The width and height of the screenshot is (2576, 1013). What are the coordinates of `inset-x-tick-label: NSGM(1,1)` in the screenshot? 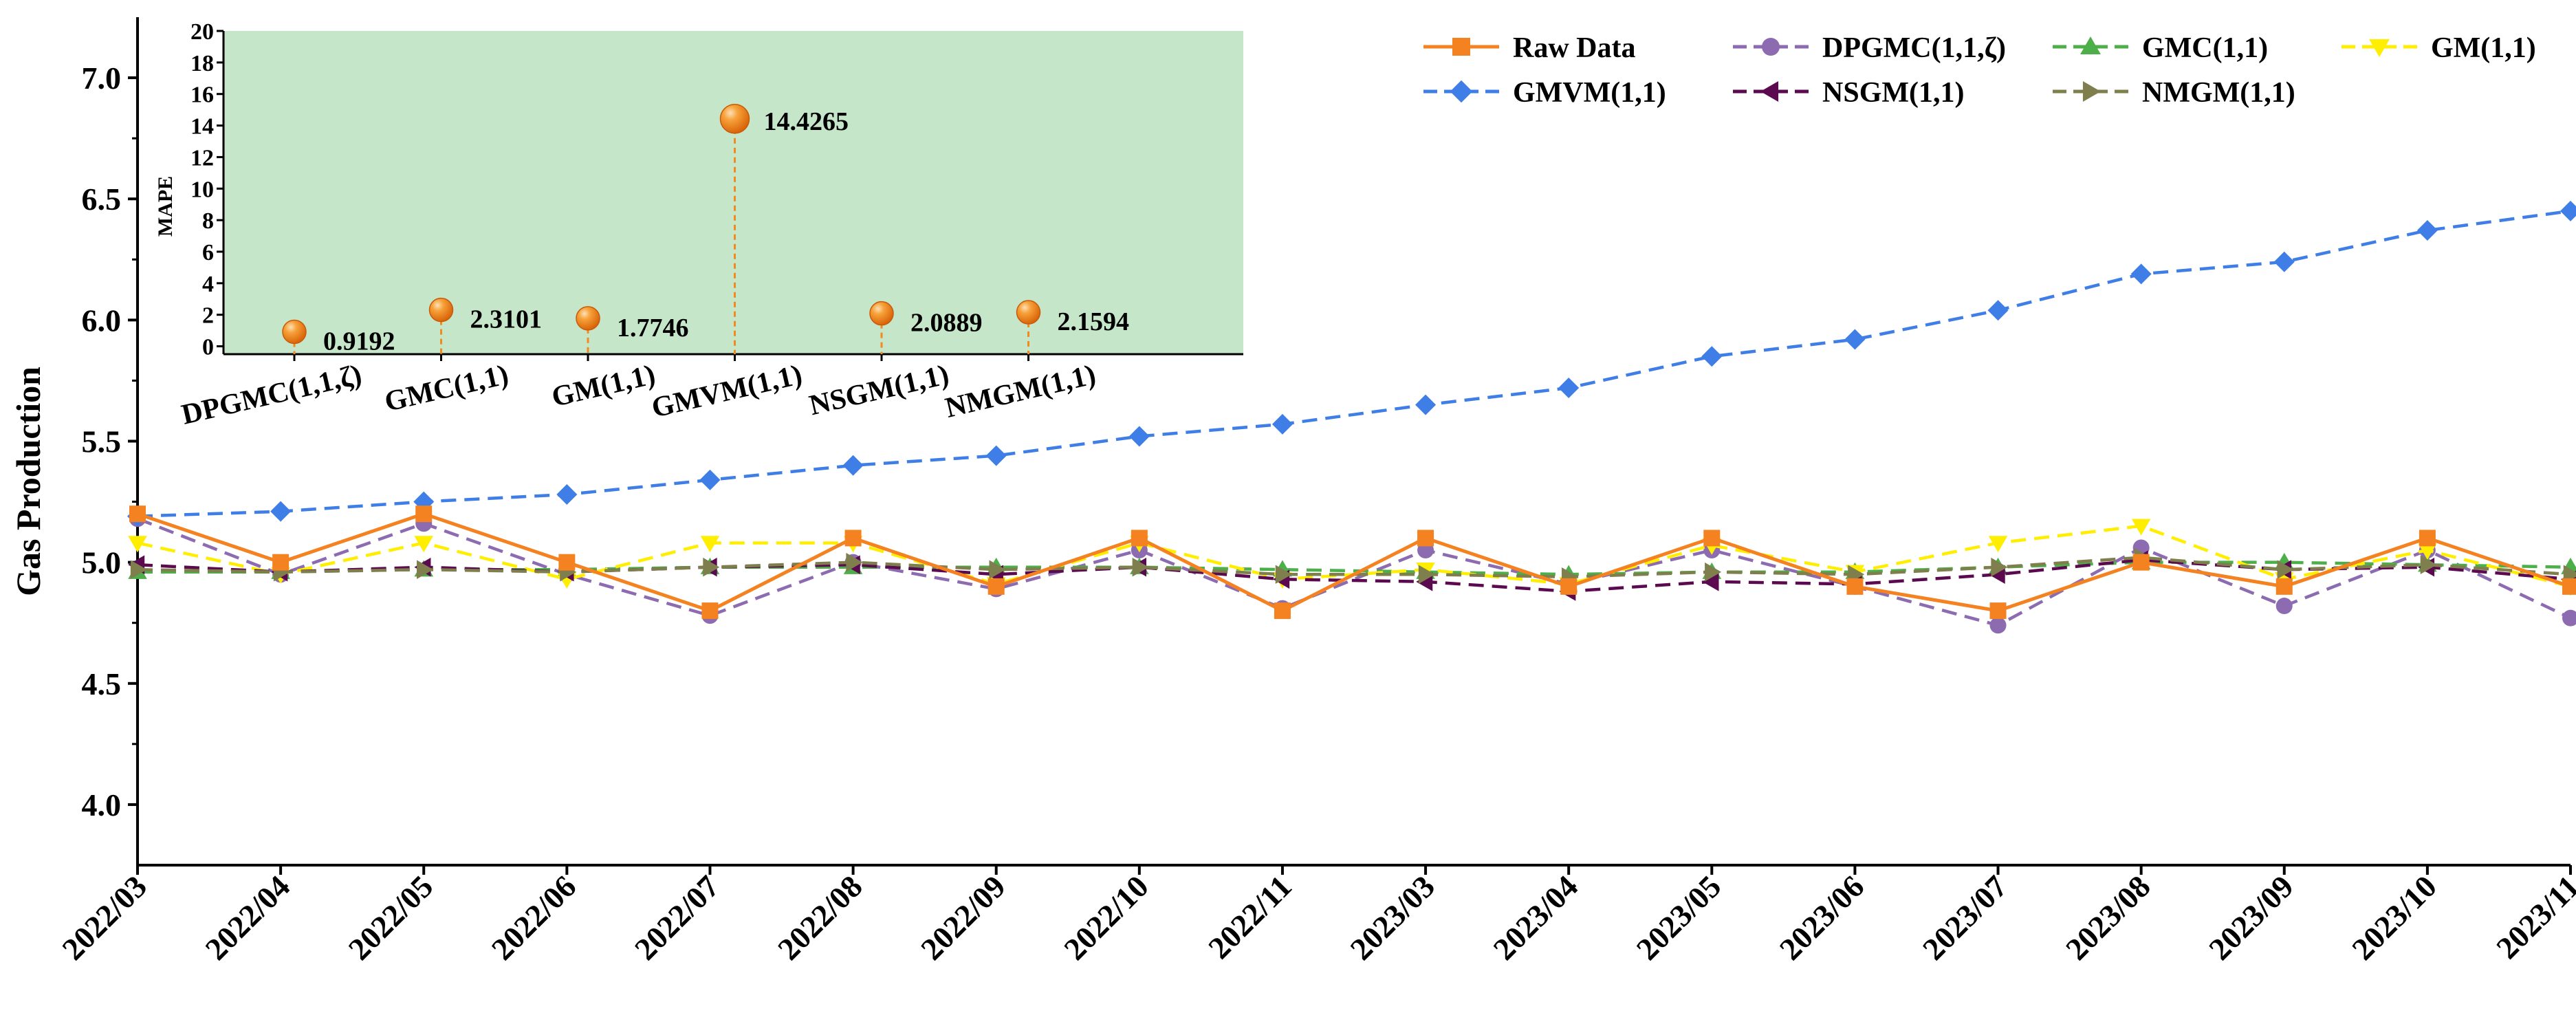 It's located at (879, 391).